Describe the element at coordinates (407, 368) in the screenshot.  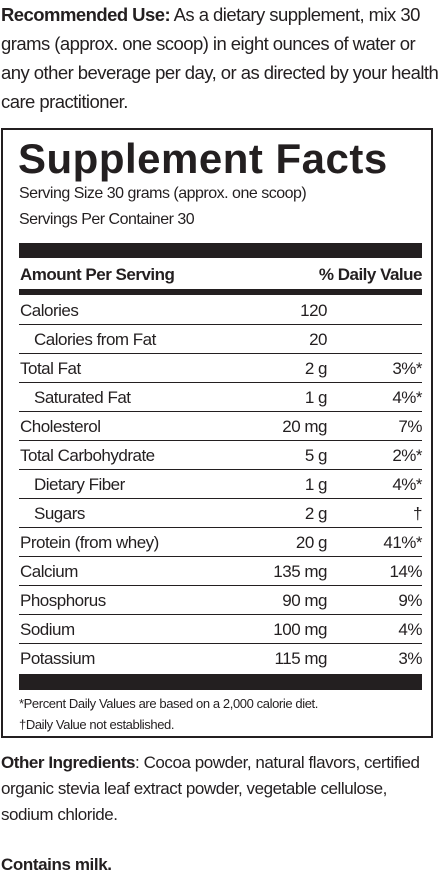
I see `nutrient-dv: 3%*` at that location.